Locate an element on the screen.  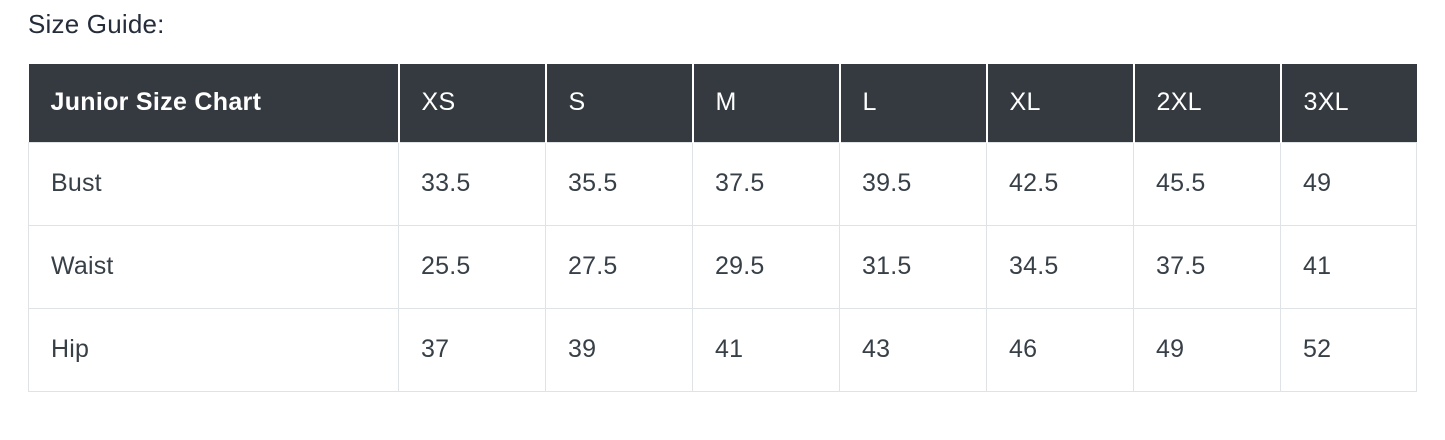
row-label-hip: Hip is located at coordinates (213, 349).